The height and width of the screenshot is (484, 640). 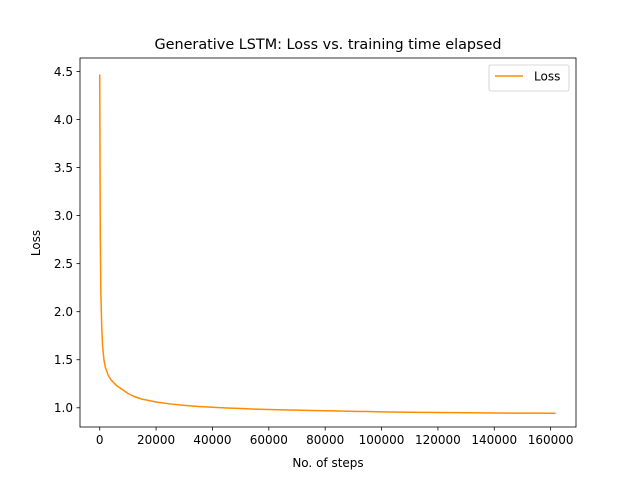 I want to click on x-tick-label: 60000, so click(x=269, y=440).